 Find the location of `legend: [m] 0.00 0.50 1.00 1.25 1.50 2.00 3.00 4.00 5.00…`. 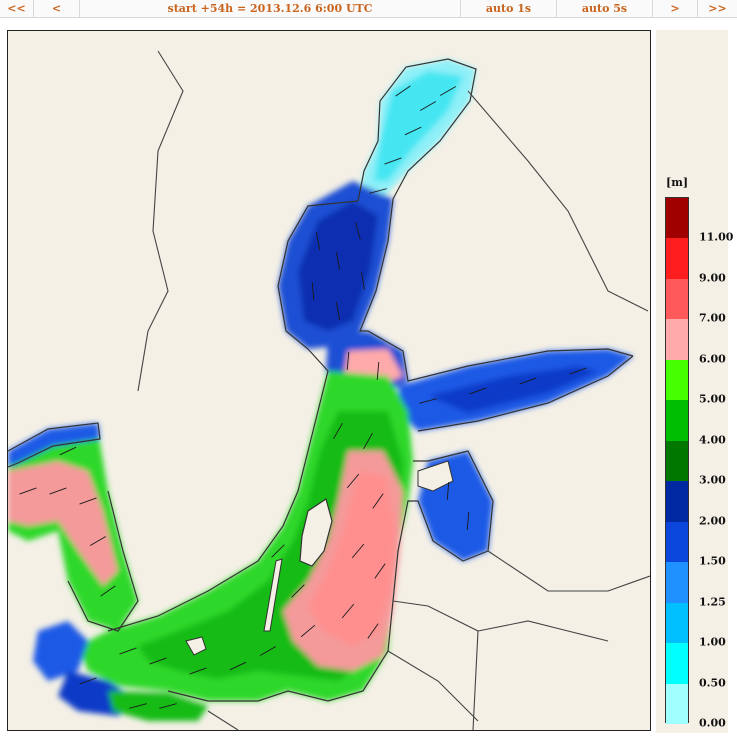

legend: [m] 0.00 0.50 1.00 1.25 1.50 2.00 3.00 4.00 5.00… is located at coordinates (694, 381).